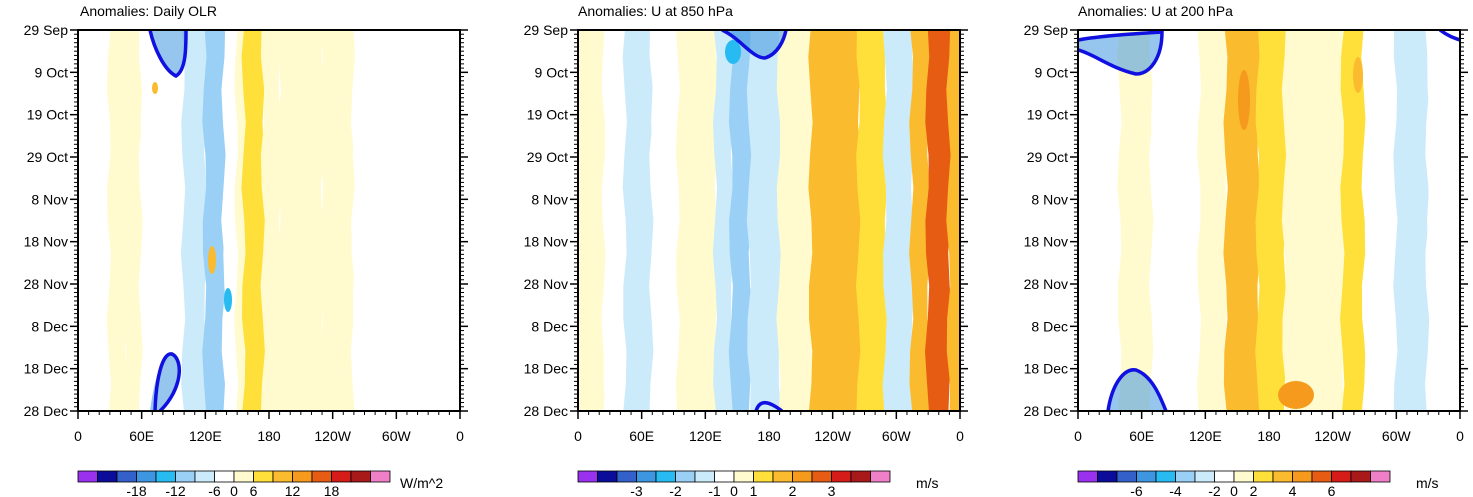  I want to click on colorbar-label: 18, so click(332, 490).